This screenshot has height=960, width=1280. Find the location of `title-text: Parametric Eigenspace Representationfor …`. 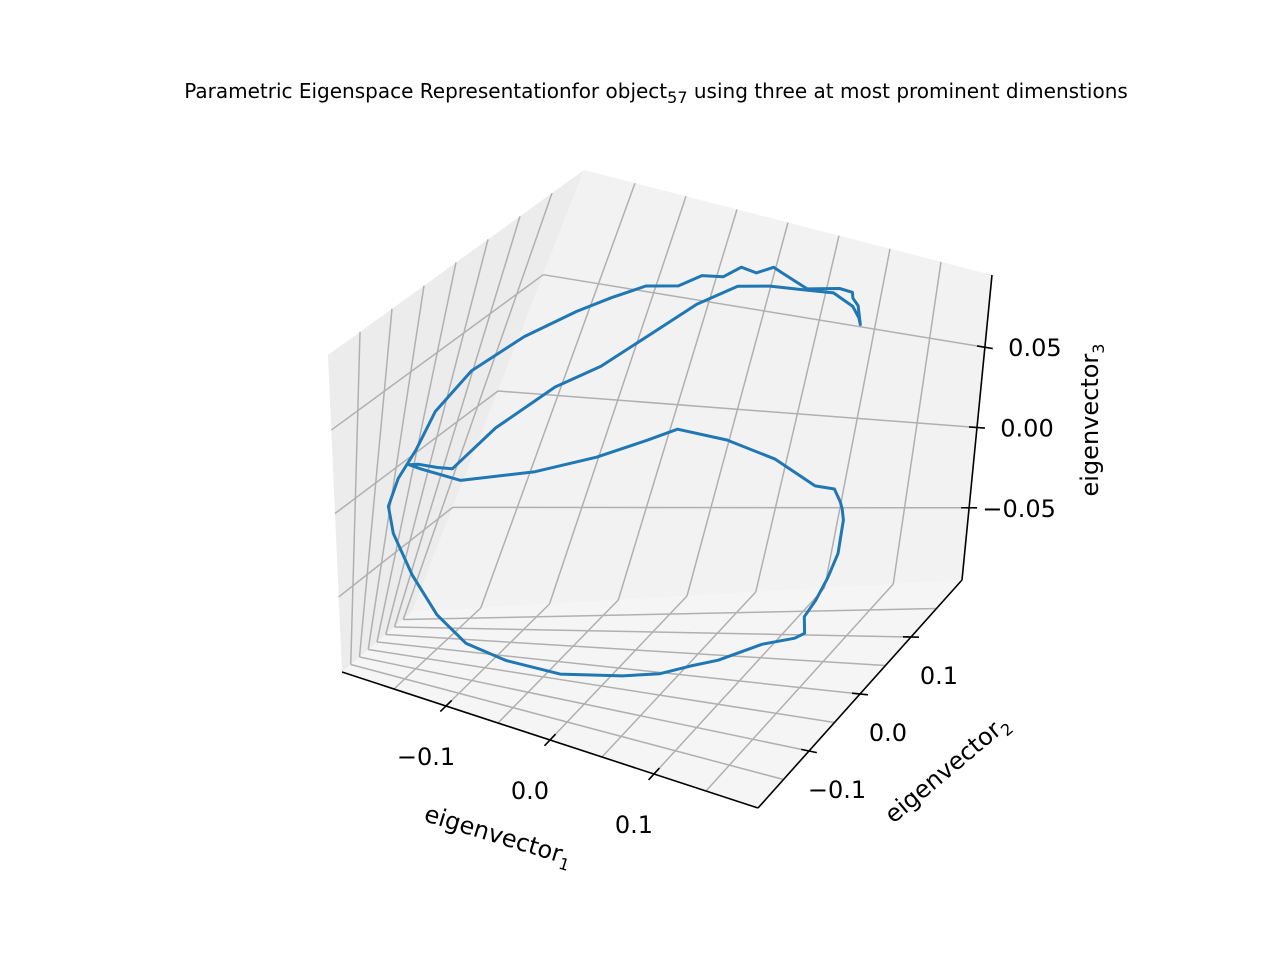

title-text: Parametric Eigenspace Representationfor … is located at coordinates (425, 91).